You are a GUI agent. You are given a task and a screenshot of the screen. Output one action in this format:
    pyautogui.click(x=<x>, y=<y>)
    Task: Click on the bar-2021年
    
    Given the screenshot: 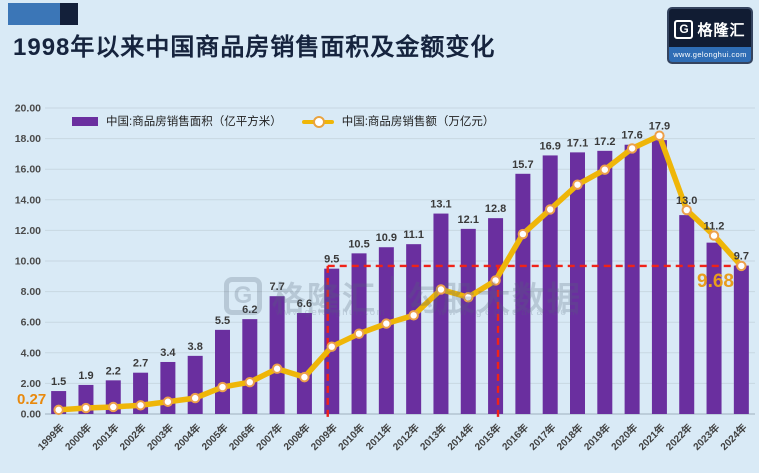 What is the action you would take?
    pyautogui.click(x=659, y=277)
    